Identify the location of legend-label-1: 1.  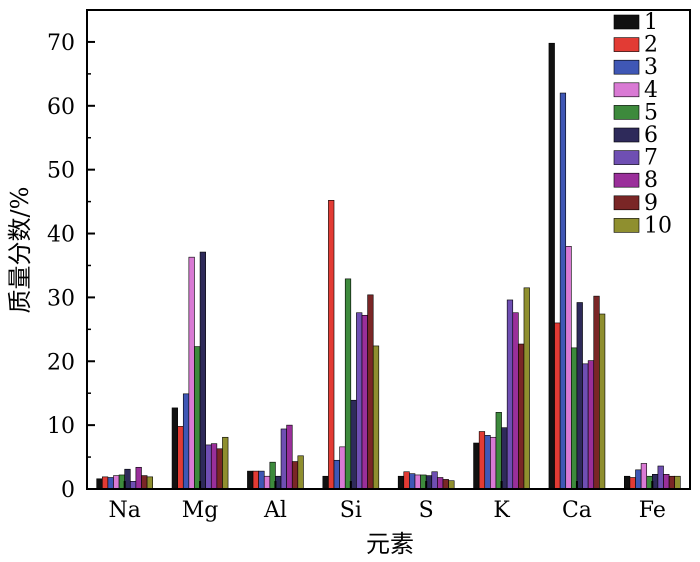
(651, 22).